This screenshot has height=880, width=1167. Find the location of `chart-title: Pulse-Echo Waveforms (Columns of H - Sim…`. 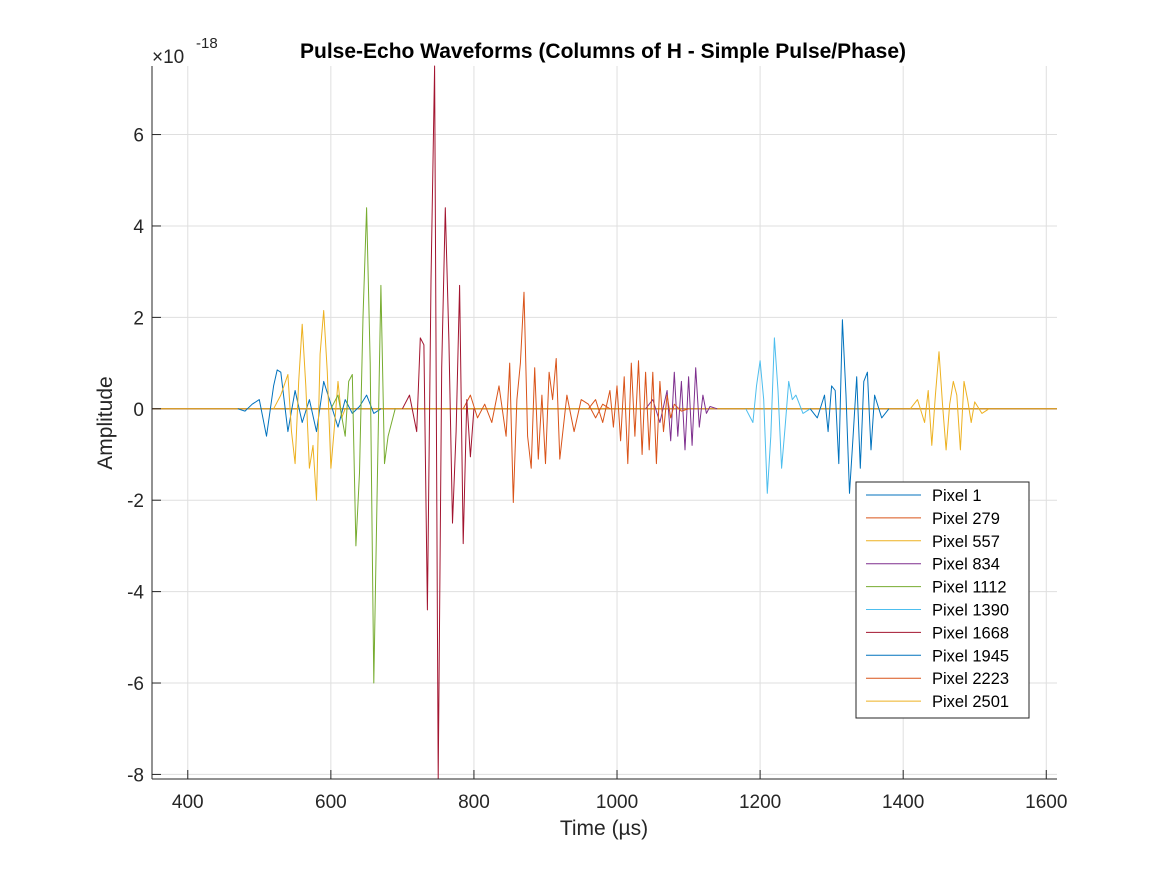

chart-title: Pulse-Echo Waveforms (Columns of H - Sim… is located at coordinates (603, 51).